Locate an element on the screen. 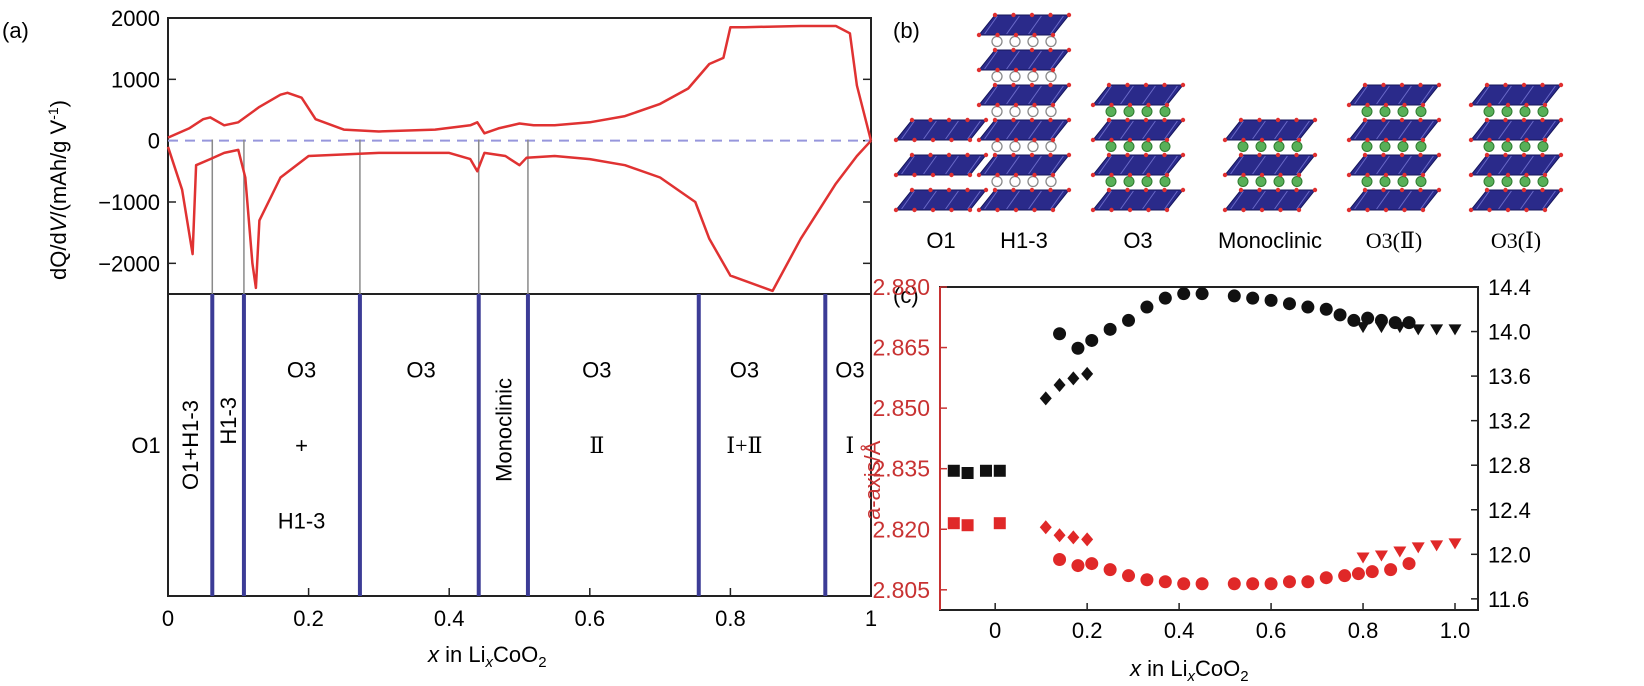 This screenshot has width=1644, height=686. y-tick-label-a: −1000 is located at coordinates (129, 202).